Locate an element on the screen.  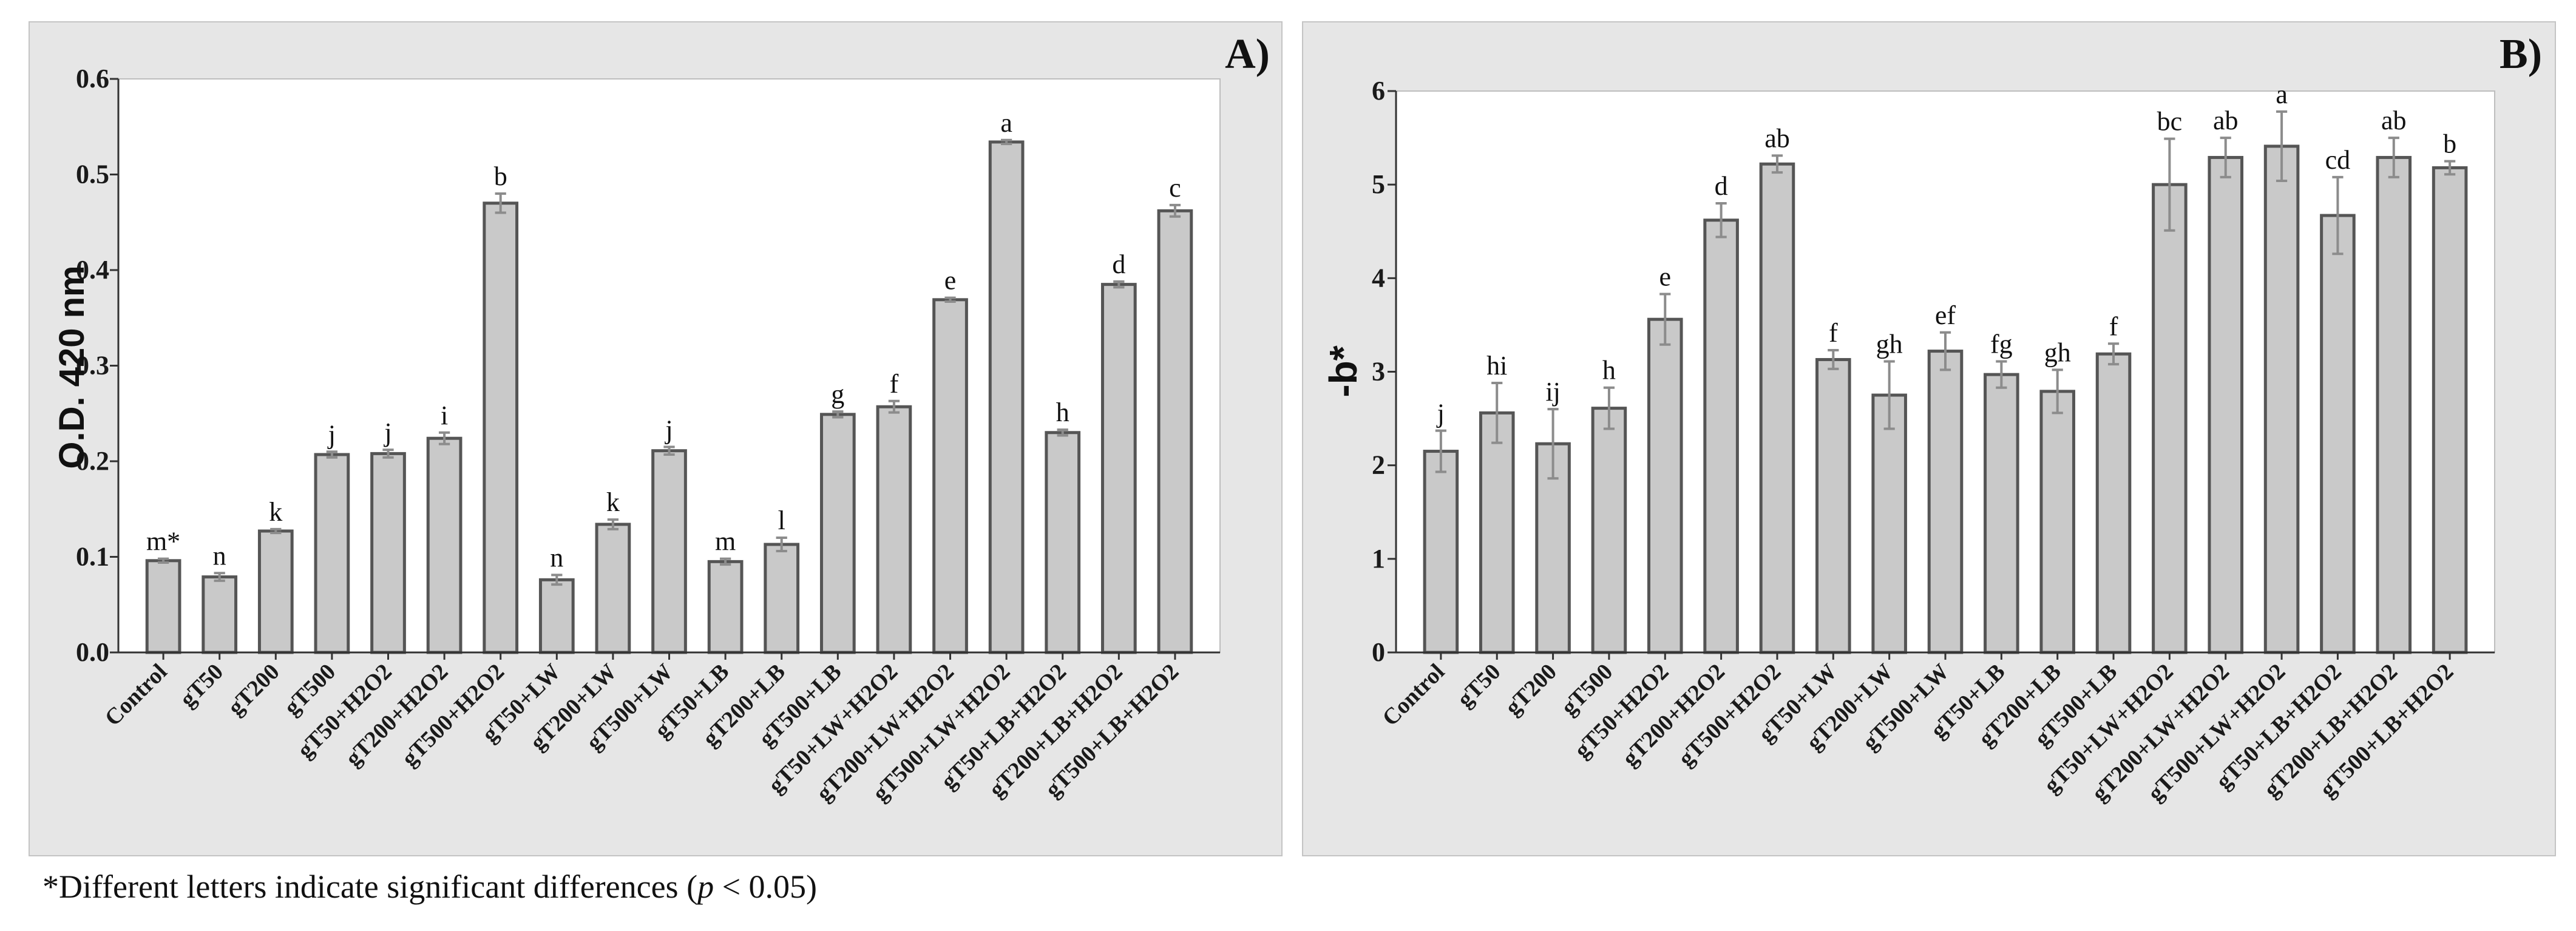
significance-letter: fg is located at coordinates (2002, 344).